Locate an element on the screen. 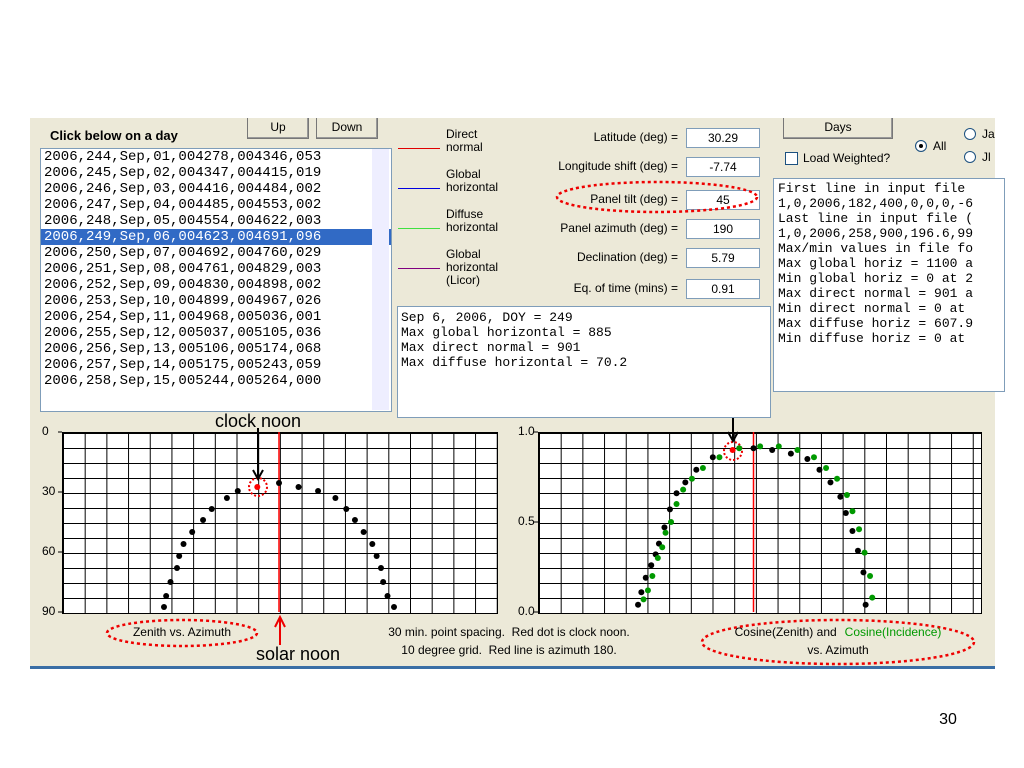 The height and width of the screenshot is (768, 1024). file-line: Max direct normal = 901 a is located at coordinates (876, 293).